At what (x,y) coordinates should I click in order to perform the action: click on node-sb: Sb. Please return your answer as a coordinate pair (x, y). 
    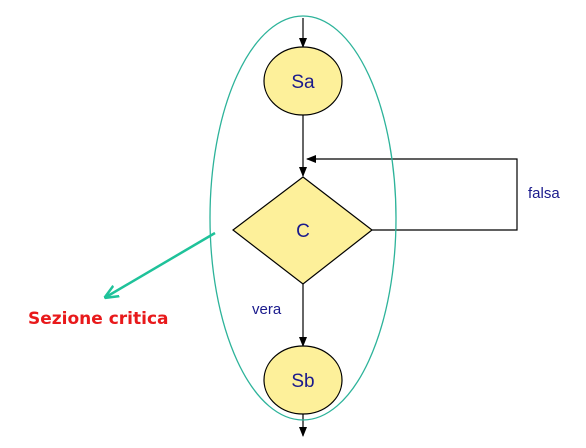
    Looking at the image, I should click on (303, 380).